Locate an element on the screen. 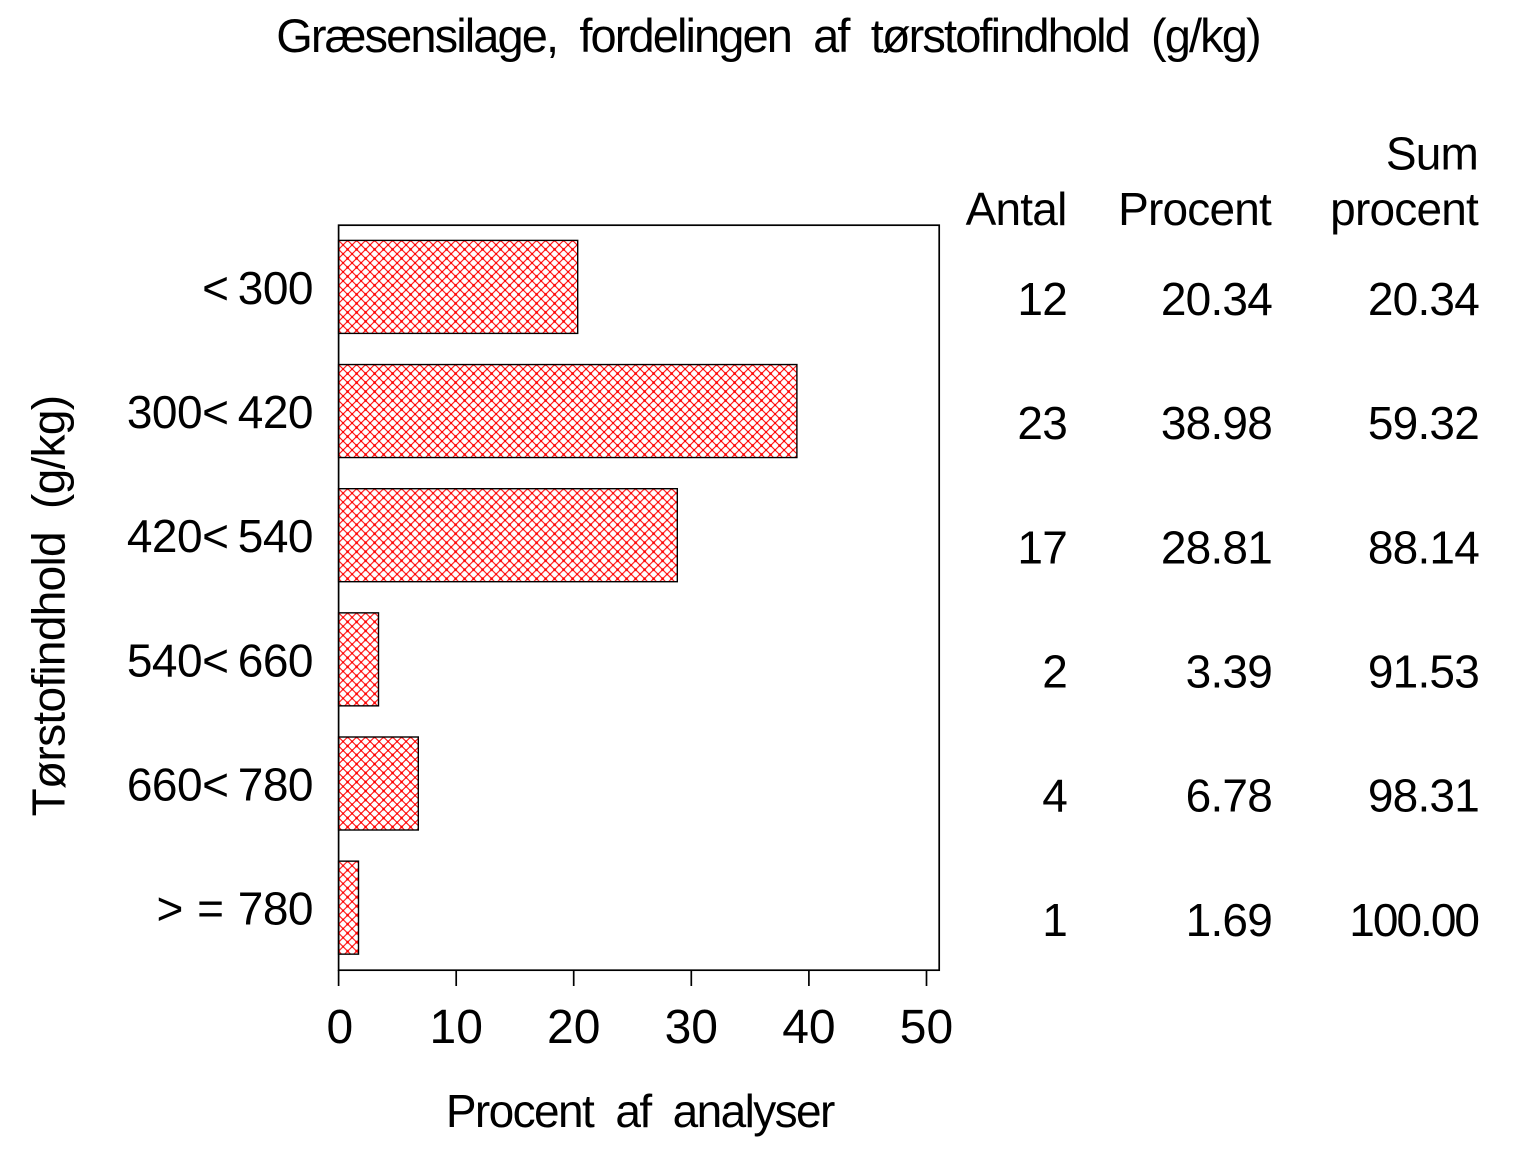 This screenshot has width=1536, height=1152. svg-text: Antal is located at coordinates (1016, 209).